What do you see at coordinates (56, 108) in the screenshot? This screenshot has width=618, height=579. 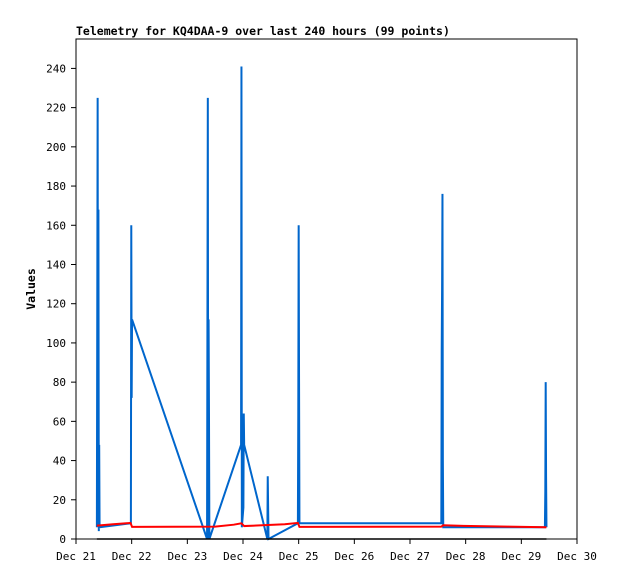 I see `y-tick-label: 220` at bounding box center [56, 108].